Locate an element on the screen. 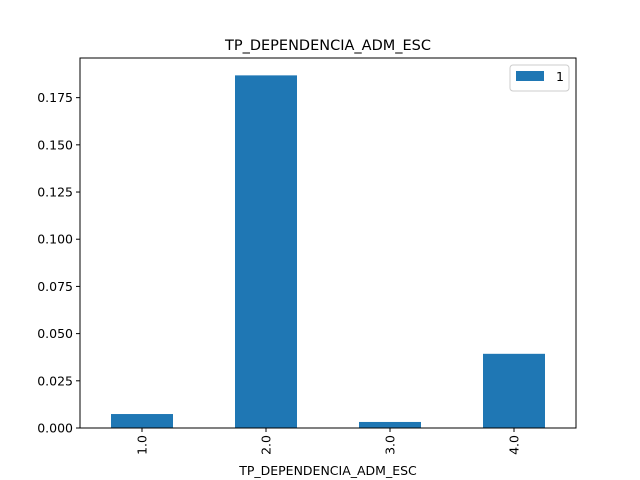  y-tick-label: 0.075 is located at coordinates (55, 286).